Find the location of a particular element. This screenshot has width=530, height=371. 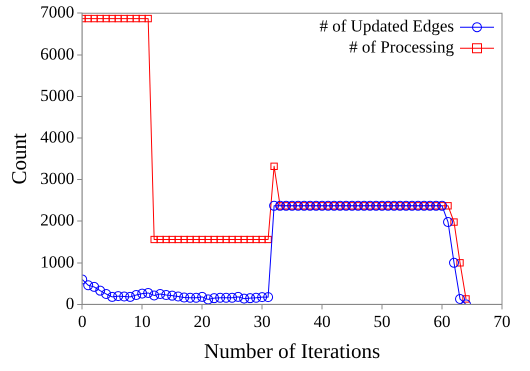

x-tick-label: 0 is located at coordinates (82, 322).